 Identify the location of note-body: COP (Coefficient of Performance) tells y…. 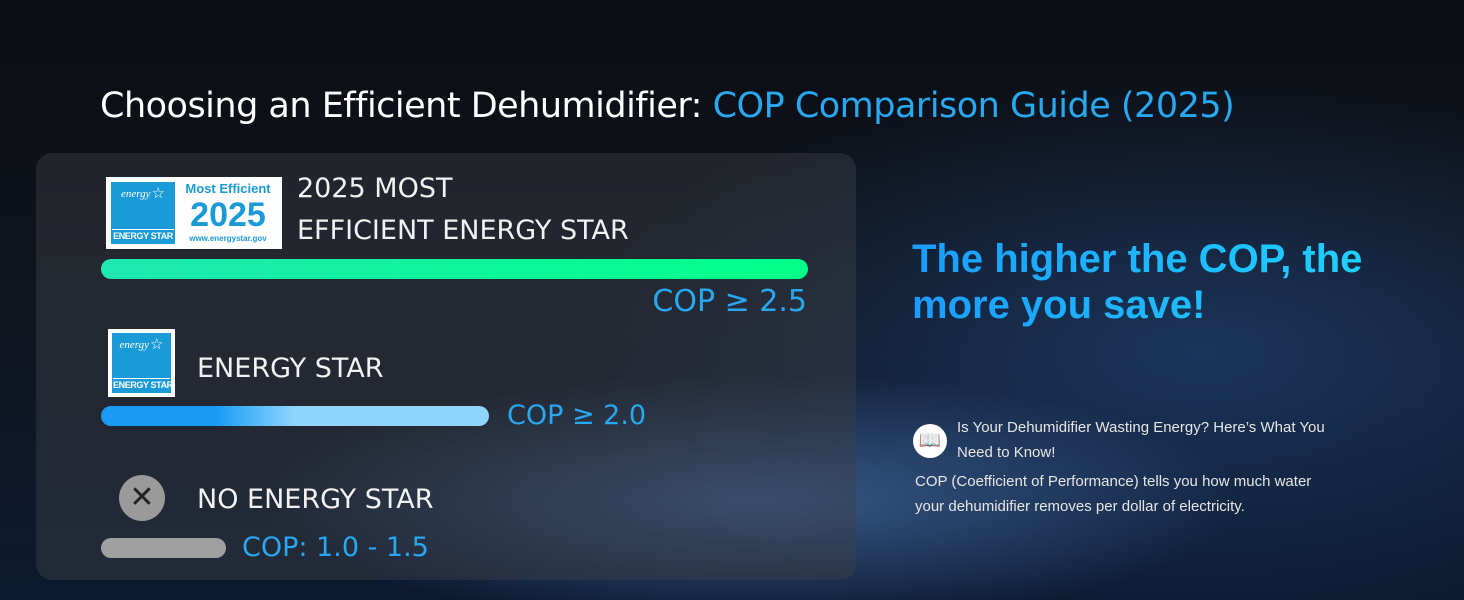
(1113, 494).